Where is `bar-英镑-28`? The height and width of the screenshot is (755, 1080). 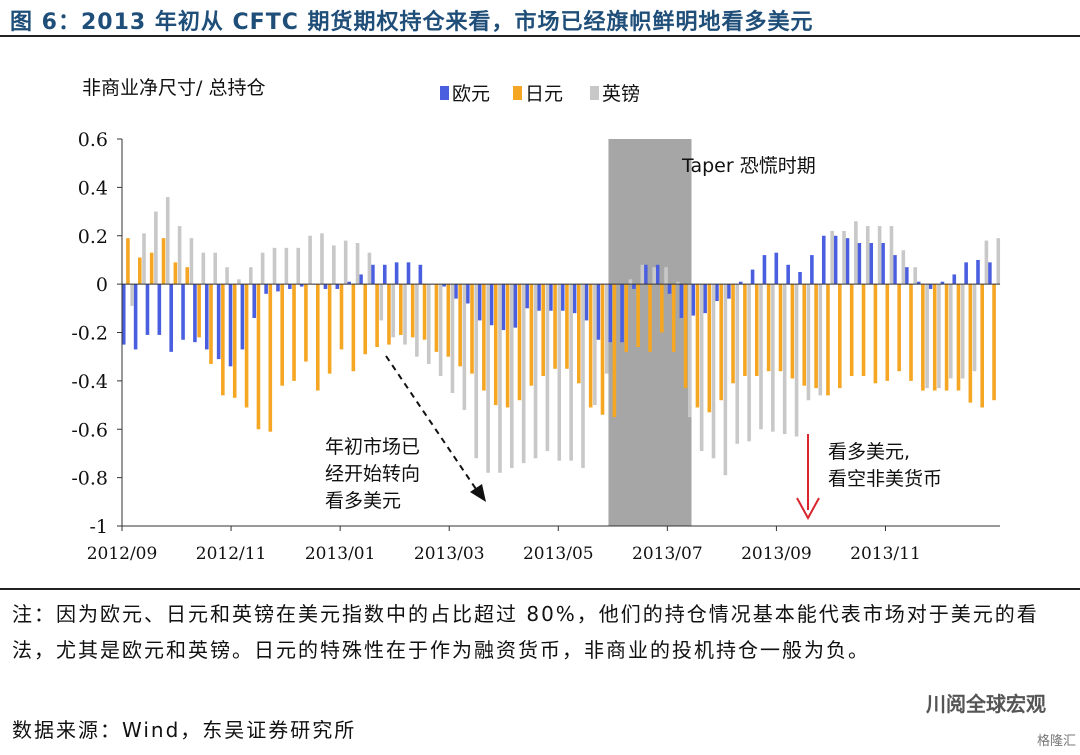
bar-英镑-28 is located at coordinates (464, 347).